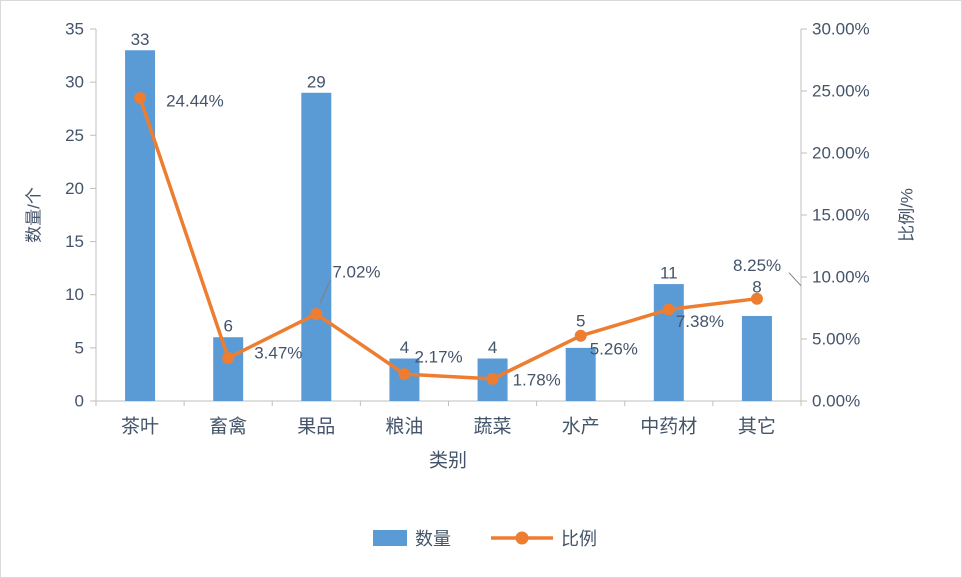 This screenshot has width=962, height=578. Describe the element at coordinates (140, 427) in the screenshot. I see `category-label: 茶叶` at that location.